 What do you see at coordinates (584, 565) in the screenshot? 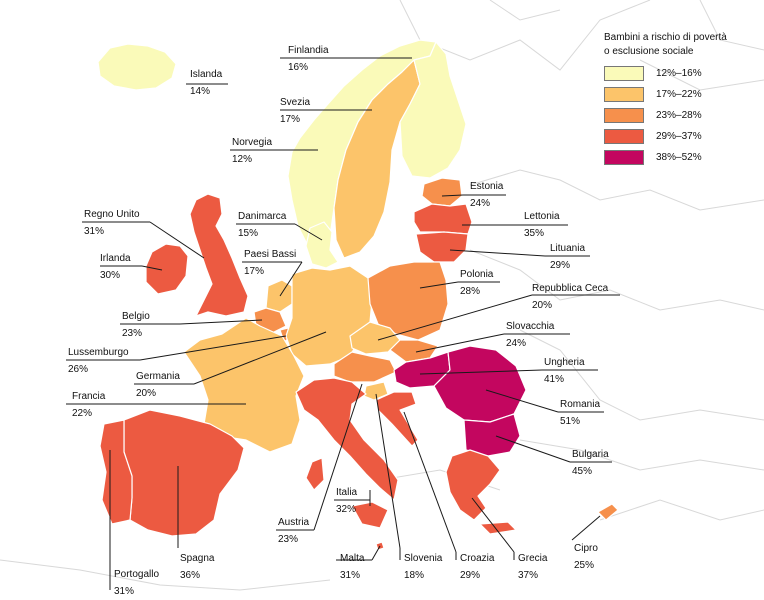
I see `country-value: 25%` at bounding box center [584, 565].